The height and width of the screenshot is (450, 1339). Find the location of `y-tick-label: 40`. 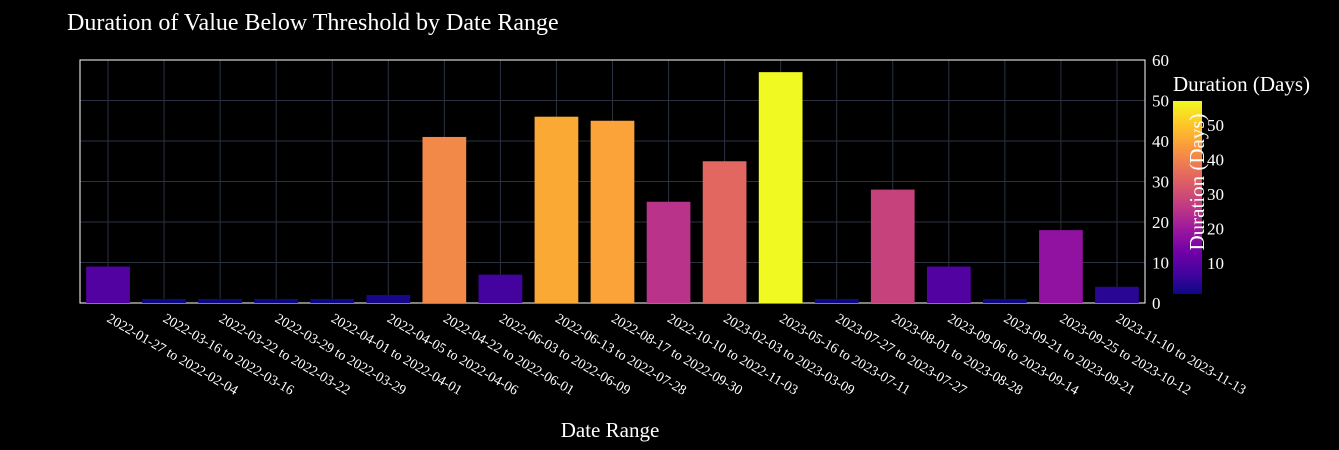

y-tick-label: 40 is located at coordinates (1160, 141).